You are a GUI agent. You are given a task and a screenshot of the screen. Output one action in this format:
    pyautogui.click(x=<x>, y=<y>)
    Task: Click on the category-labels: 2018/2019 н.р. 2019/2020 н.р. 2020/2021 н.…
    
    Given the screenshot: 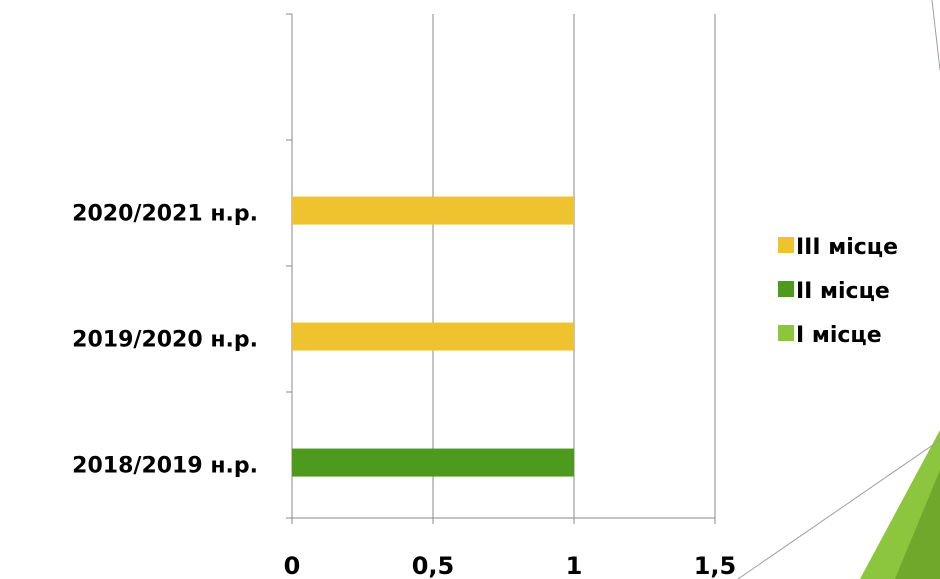 What is the action you would take?
    pyautogui.click(x=165, y=340)
    